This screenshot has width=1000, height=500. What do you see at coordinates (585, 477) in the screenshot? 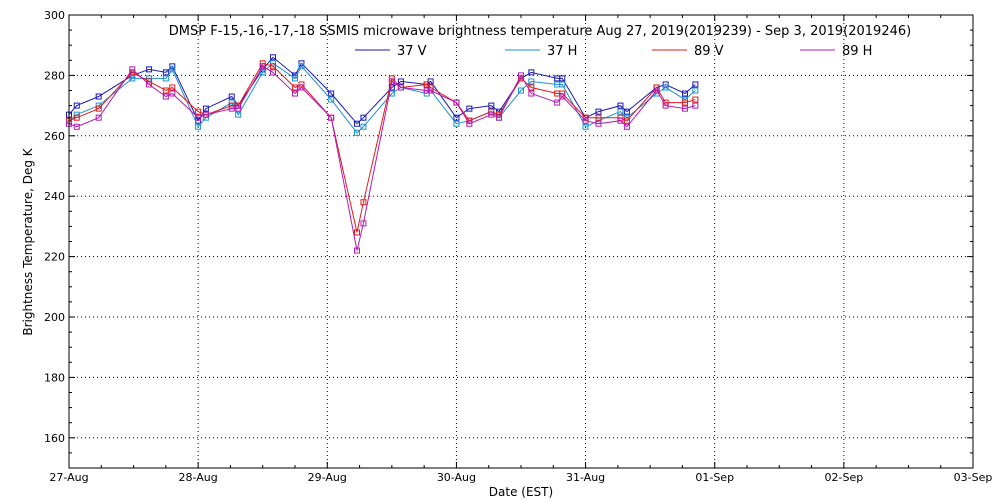
I see `x-tick-label: 31-Aug` at bounding box center [585, 477].